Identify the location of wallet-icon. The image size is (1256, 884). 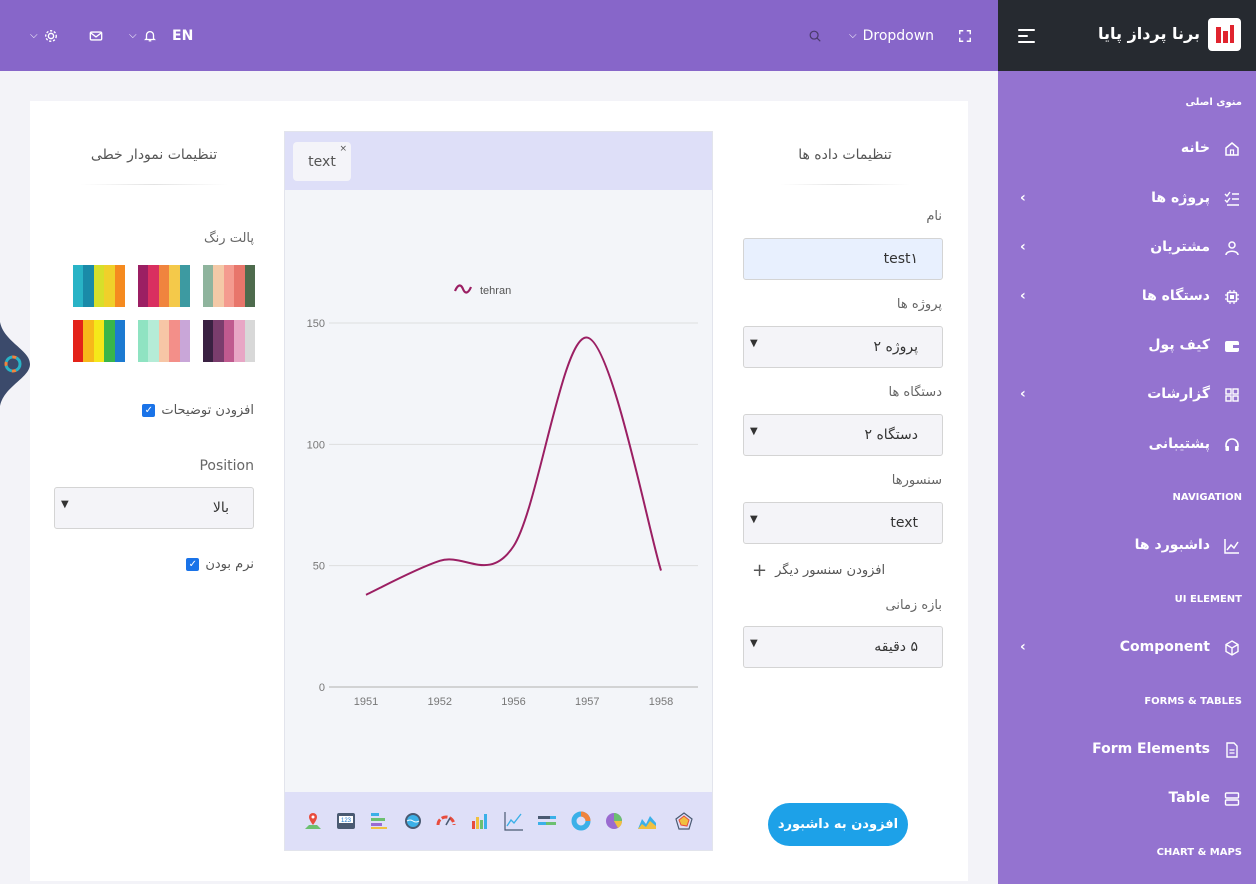
(1232, 346).